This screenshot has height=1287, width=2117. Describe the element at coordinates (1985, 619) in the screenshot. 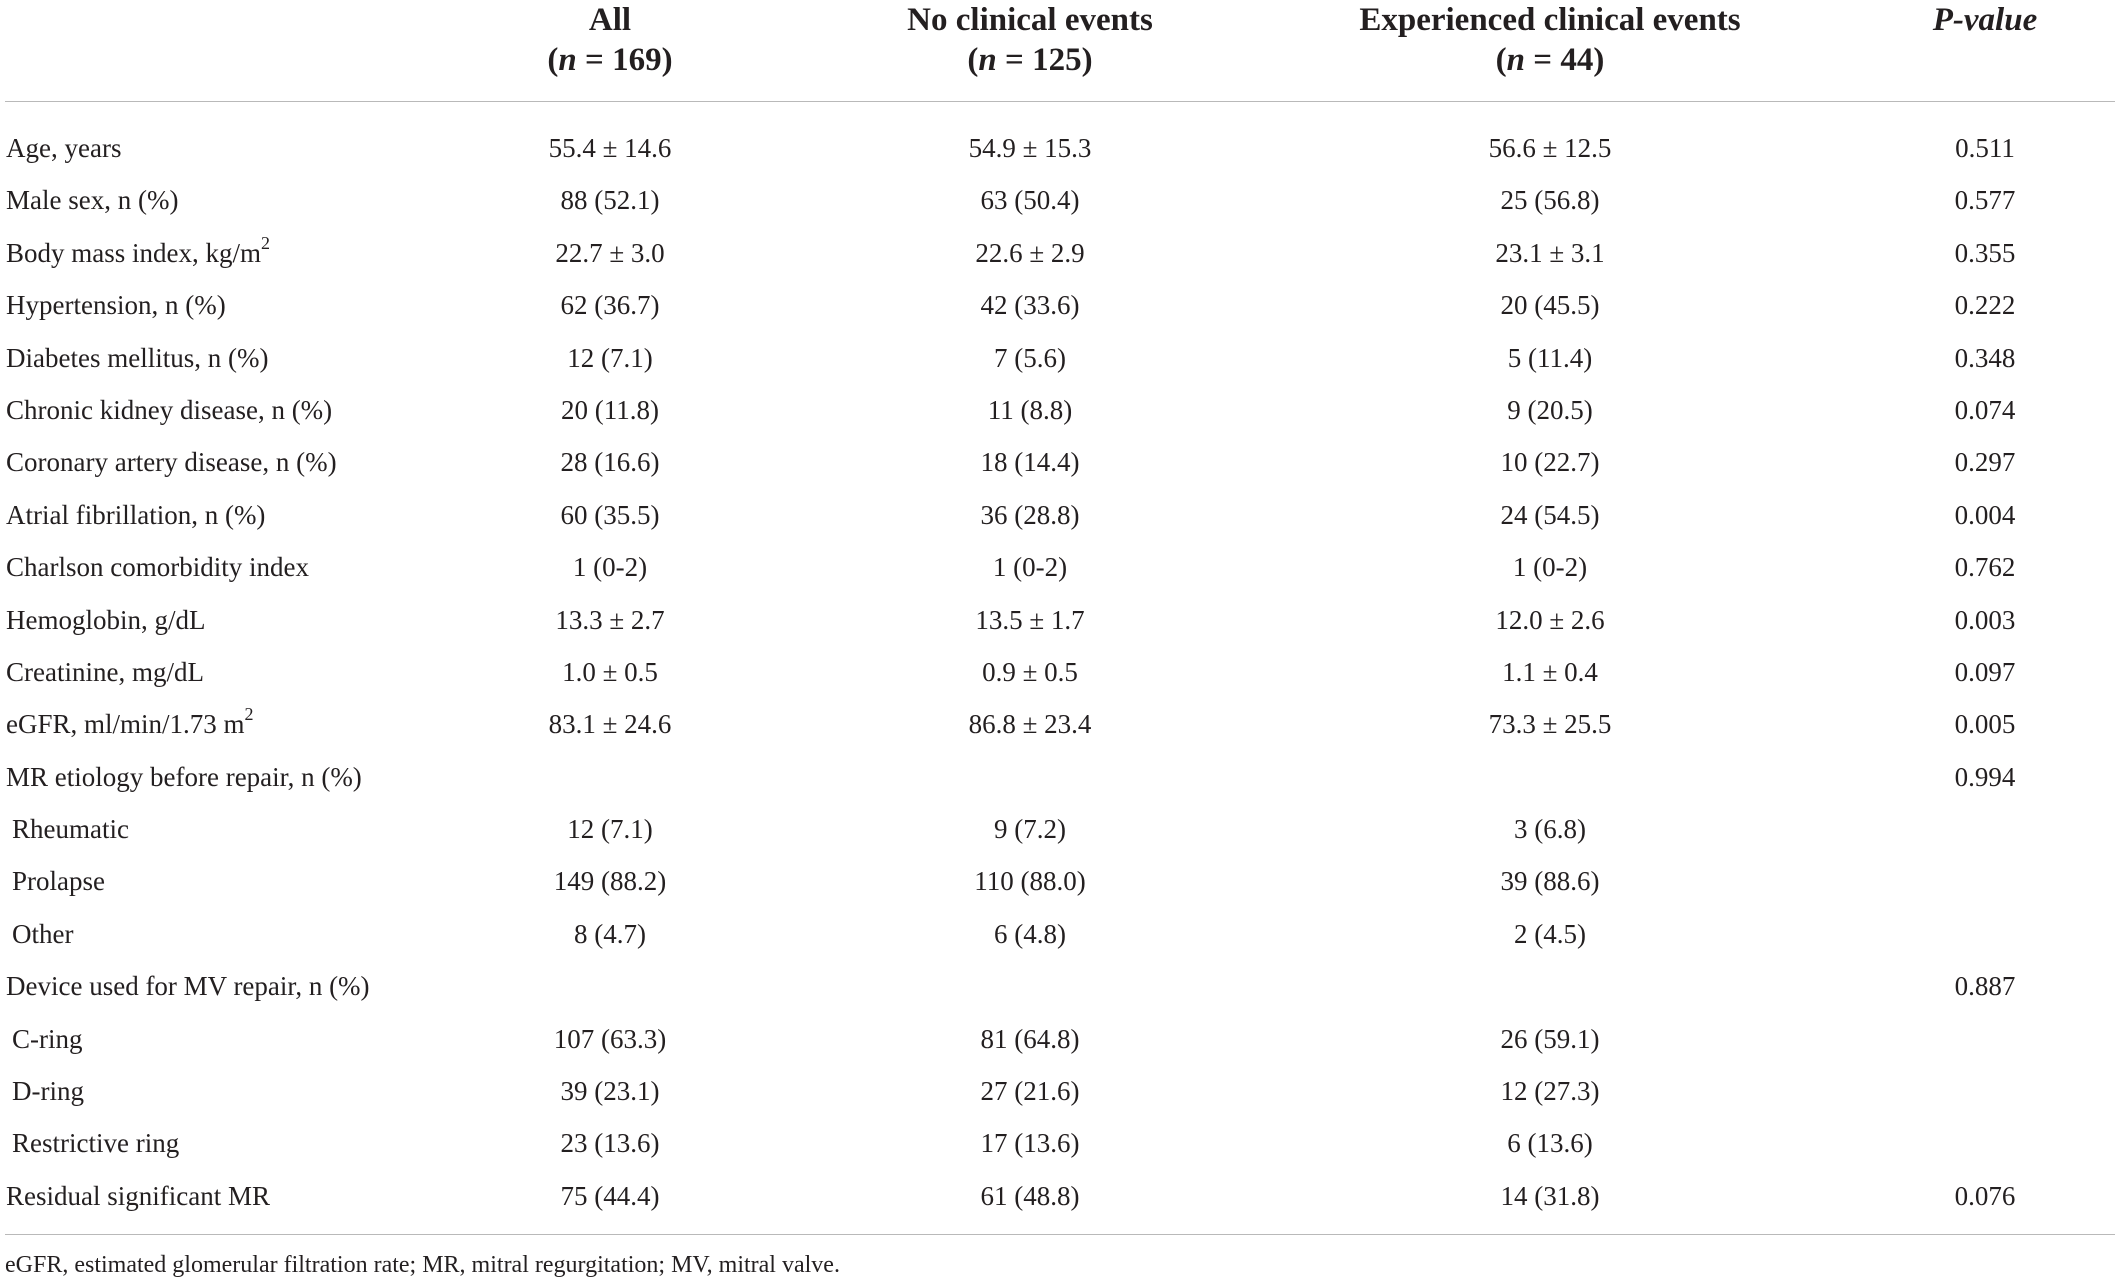

I see `cell-p-value: 0.003` at that location.